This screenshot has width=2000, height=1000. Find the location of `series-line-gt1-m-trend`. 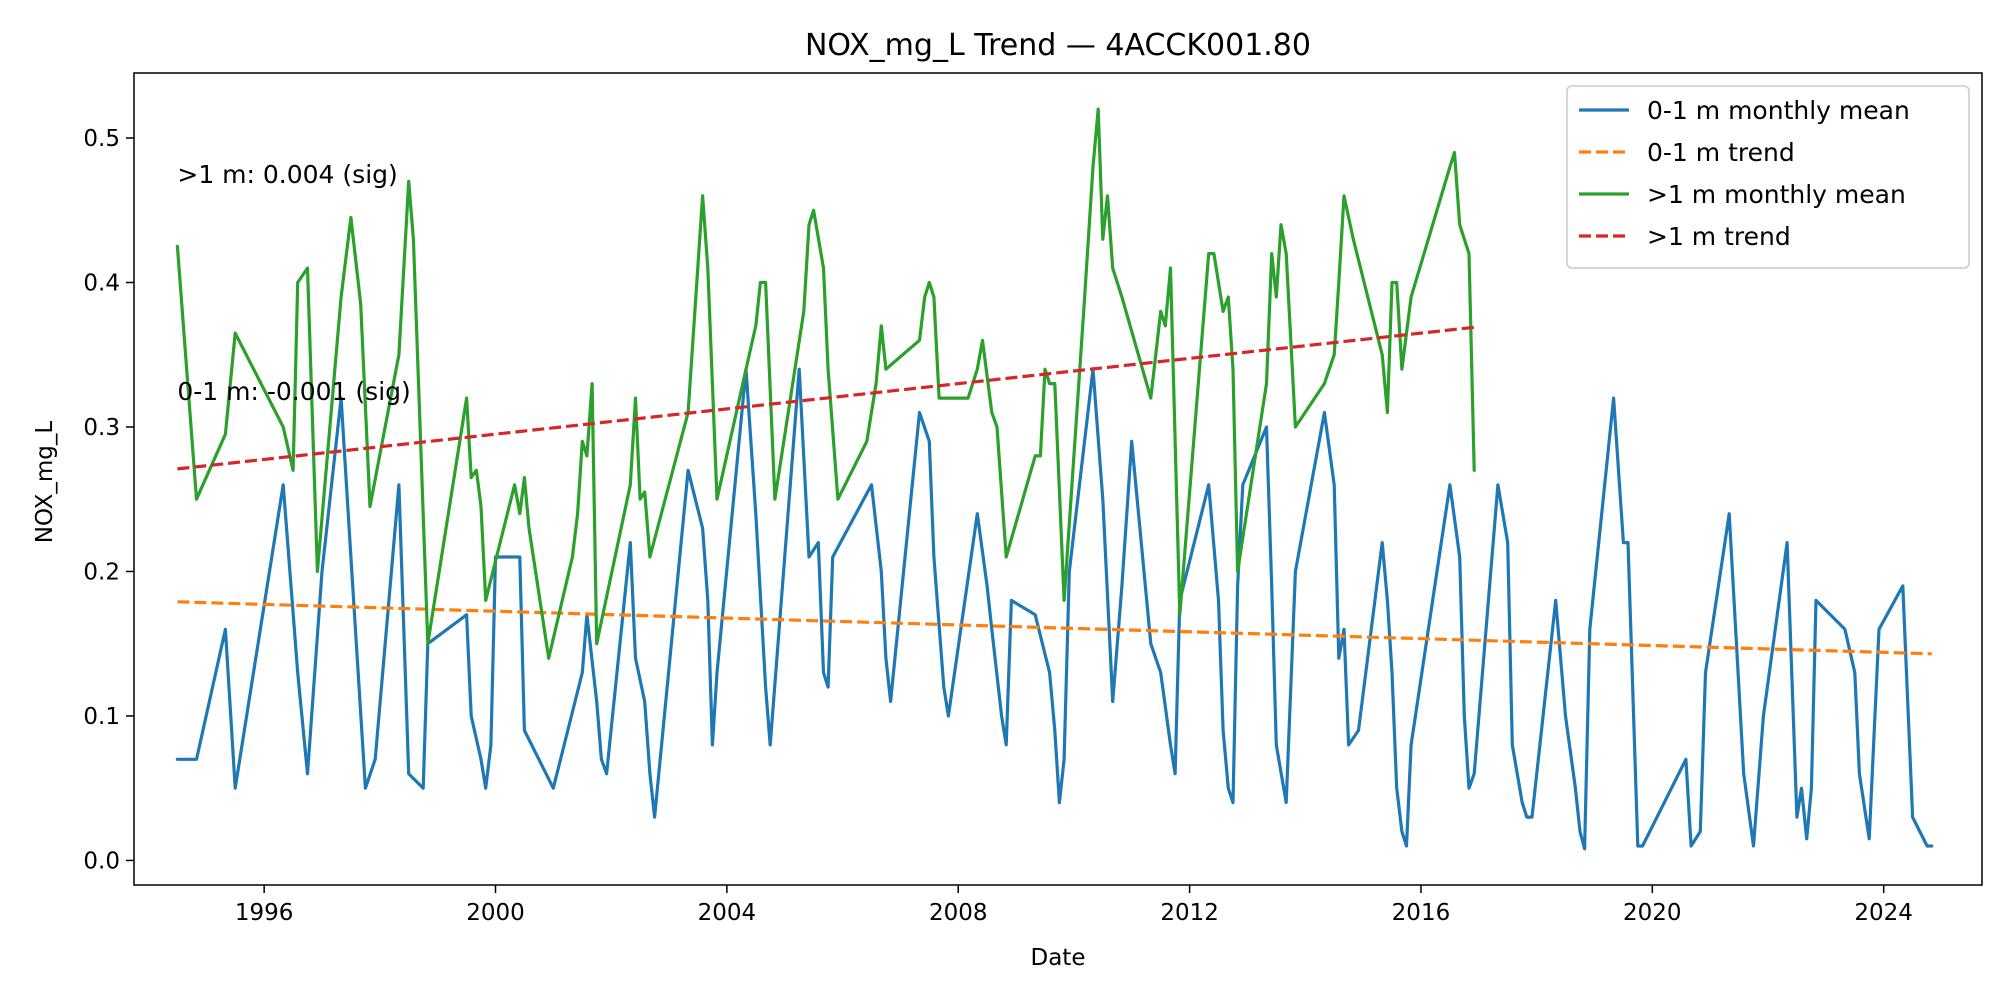

series-line-gt1-m-trend is located at coordinates (826, 398).